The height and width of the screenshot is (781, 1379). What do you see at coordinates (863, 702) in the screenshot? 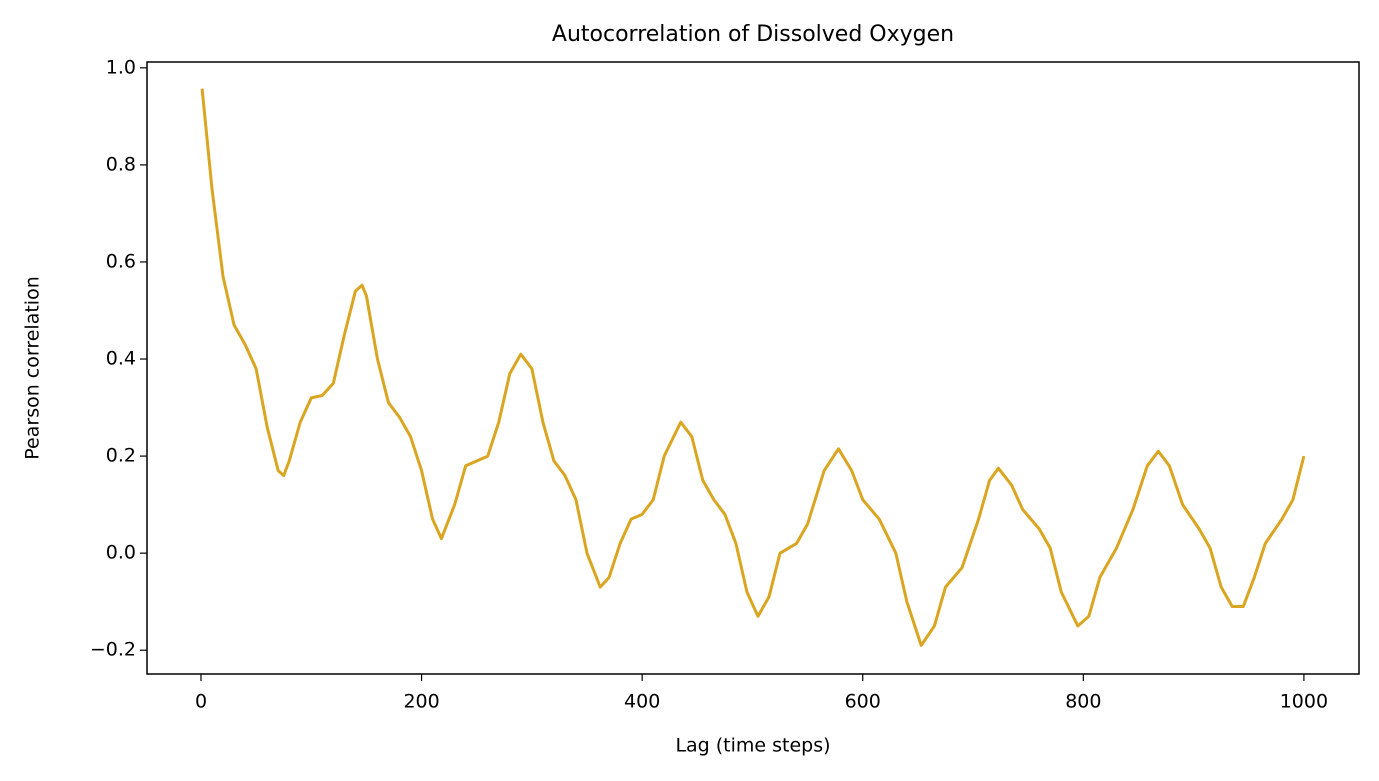
I see `x-tick-label: 600` at bounding box center [863, 702].